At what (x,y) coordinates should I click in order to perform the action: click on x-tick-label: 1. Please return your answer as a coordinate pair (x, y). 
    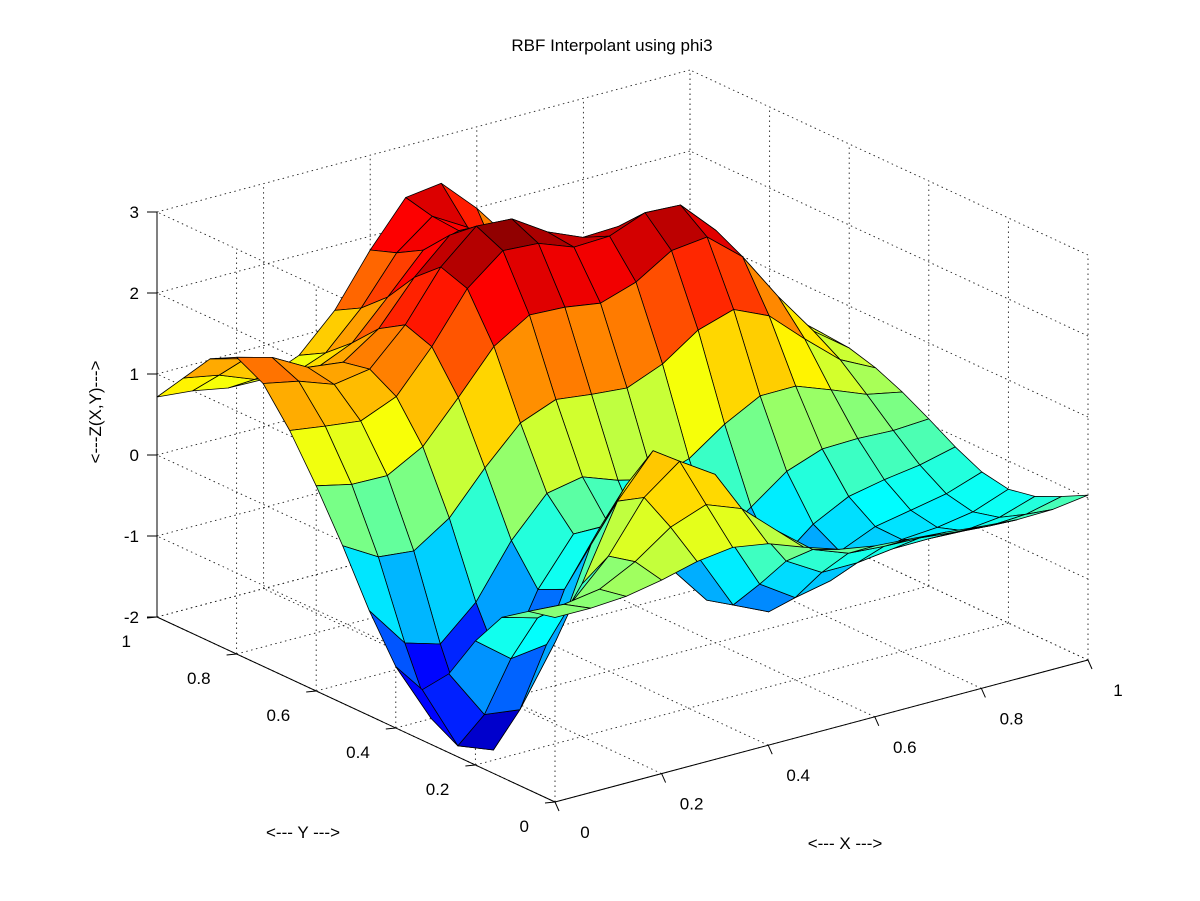
    Looking at the image, I should click on (1117, 690).